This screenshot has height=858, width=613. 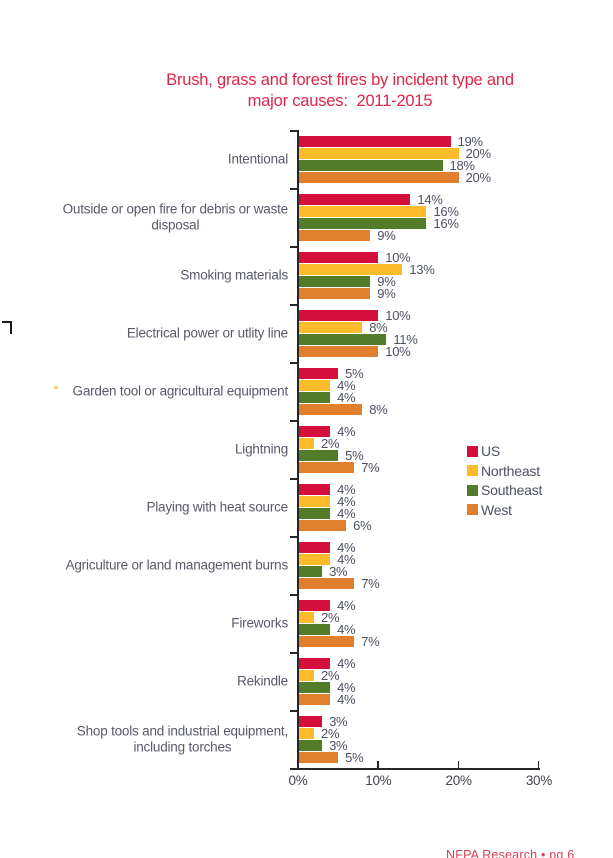 What do you see at coordinates (340, 101) in the screenshot?
I see `chart-title-line2: major causes: 2011-2015` at bounding box center [340, 101].